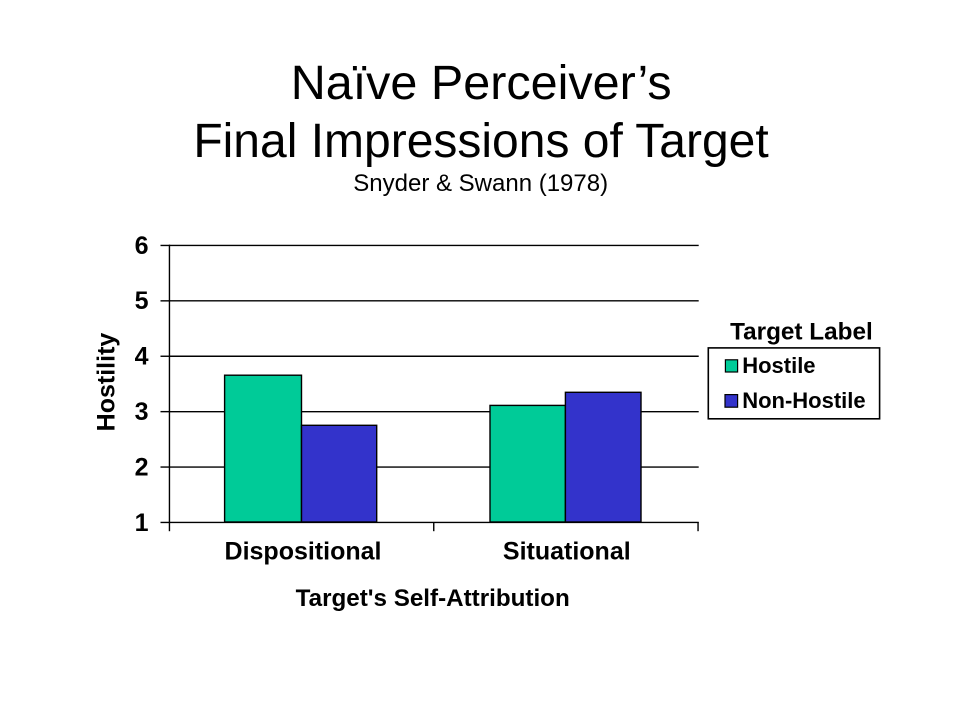 The image size is (960, 720). What do you see at coordinates (567, 552) in the screenshot?
I see `svg-text: Situational` at bounding box center [567, 552].